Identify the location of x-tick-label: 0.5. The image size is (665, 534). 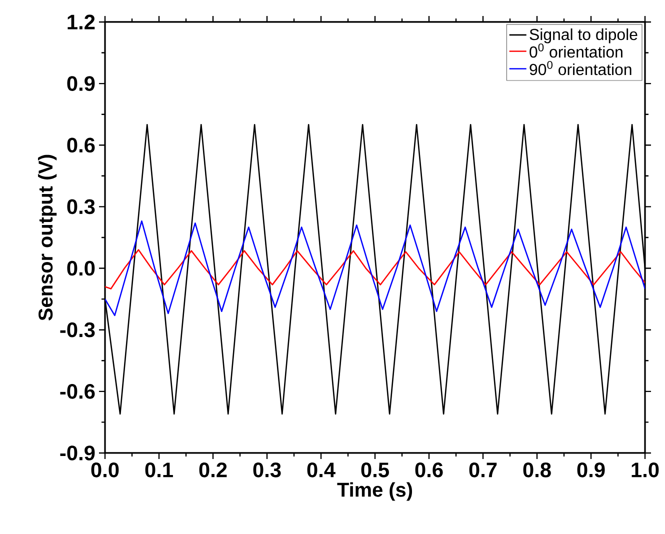
(375, 470).